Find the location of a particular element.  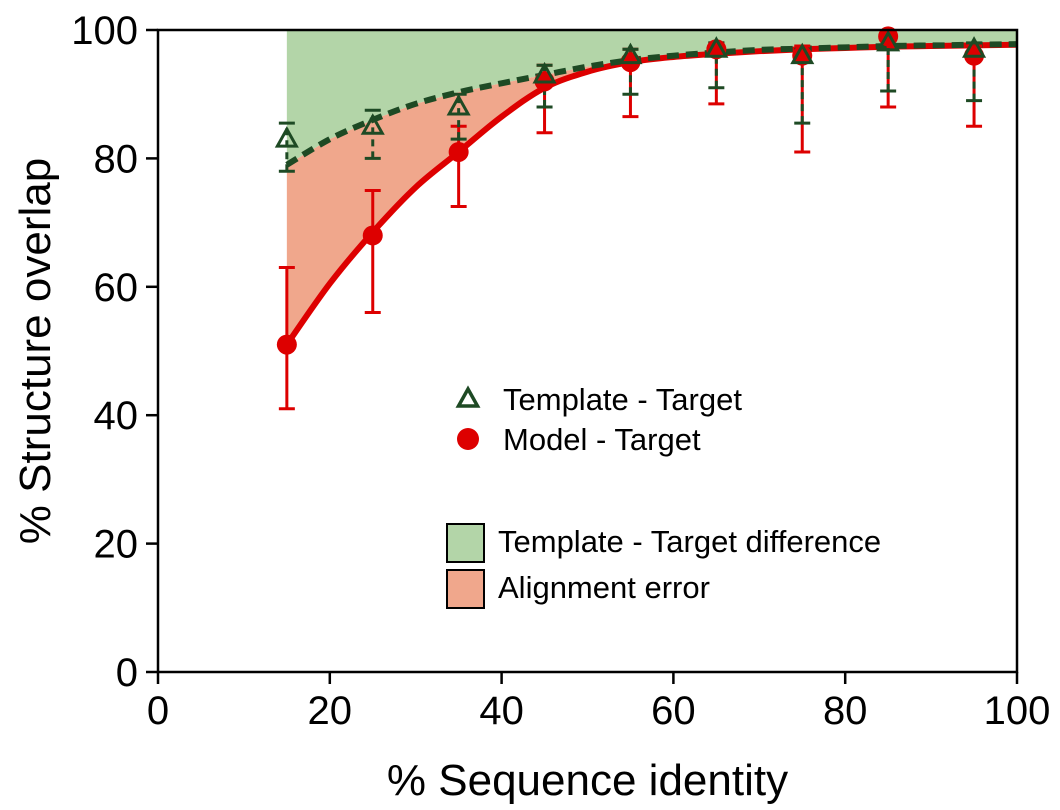

legend-template-target-symbol is located at coordinates (468, 396).